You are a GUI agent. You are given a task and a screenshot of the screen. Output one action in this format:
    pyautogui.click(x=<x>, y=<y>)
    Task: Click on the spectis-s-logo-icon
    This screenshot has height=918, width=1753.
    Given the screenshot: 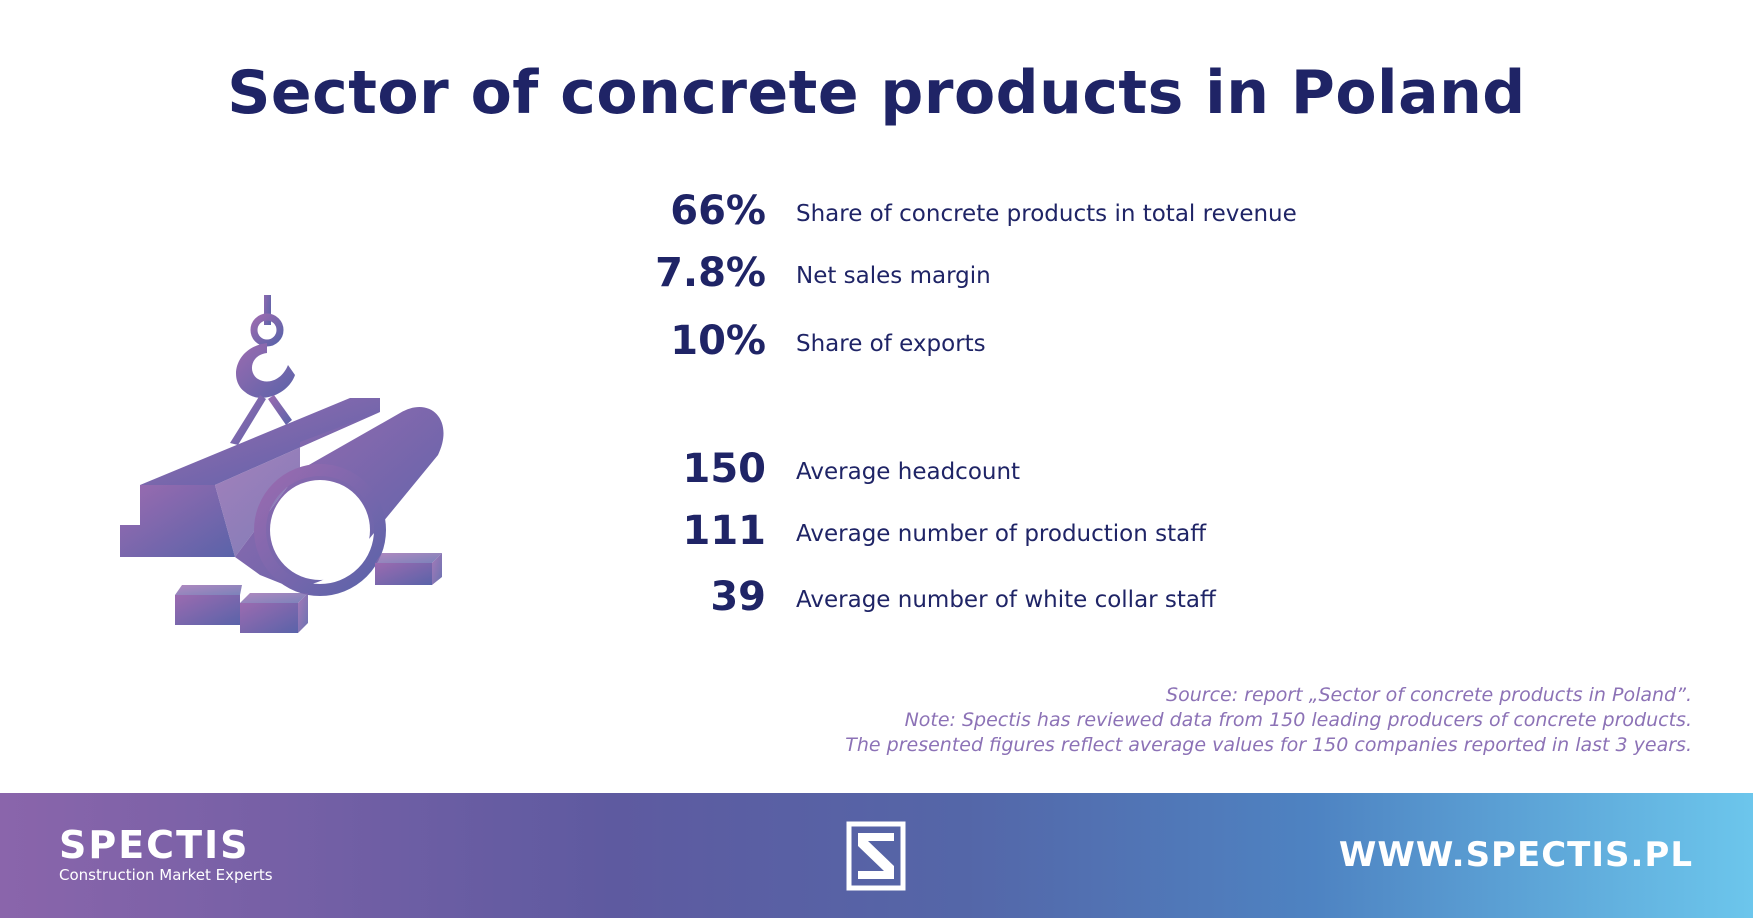 What is the action you would take?
    pyautogui.click(x=876, y=856)
    